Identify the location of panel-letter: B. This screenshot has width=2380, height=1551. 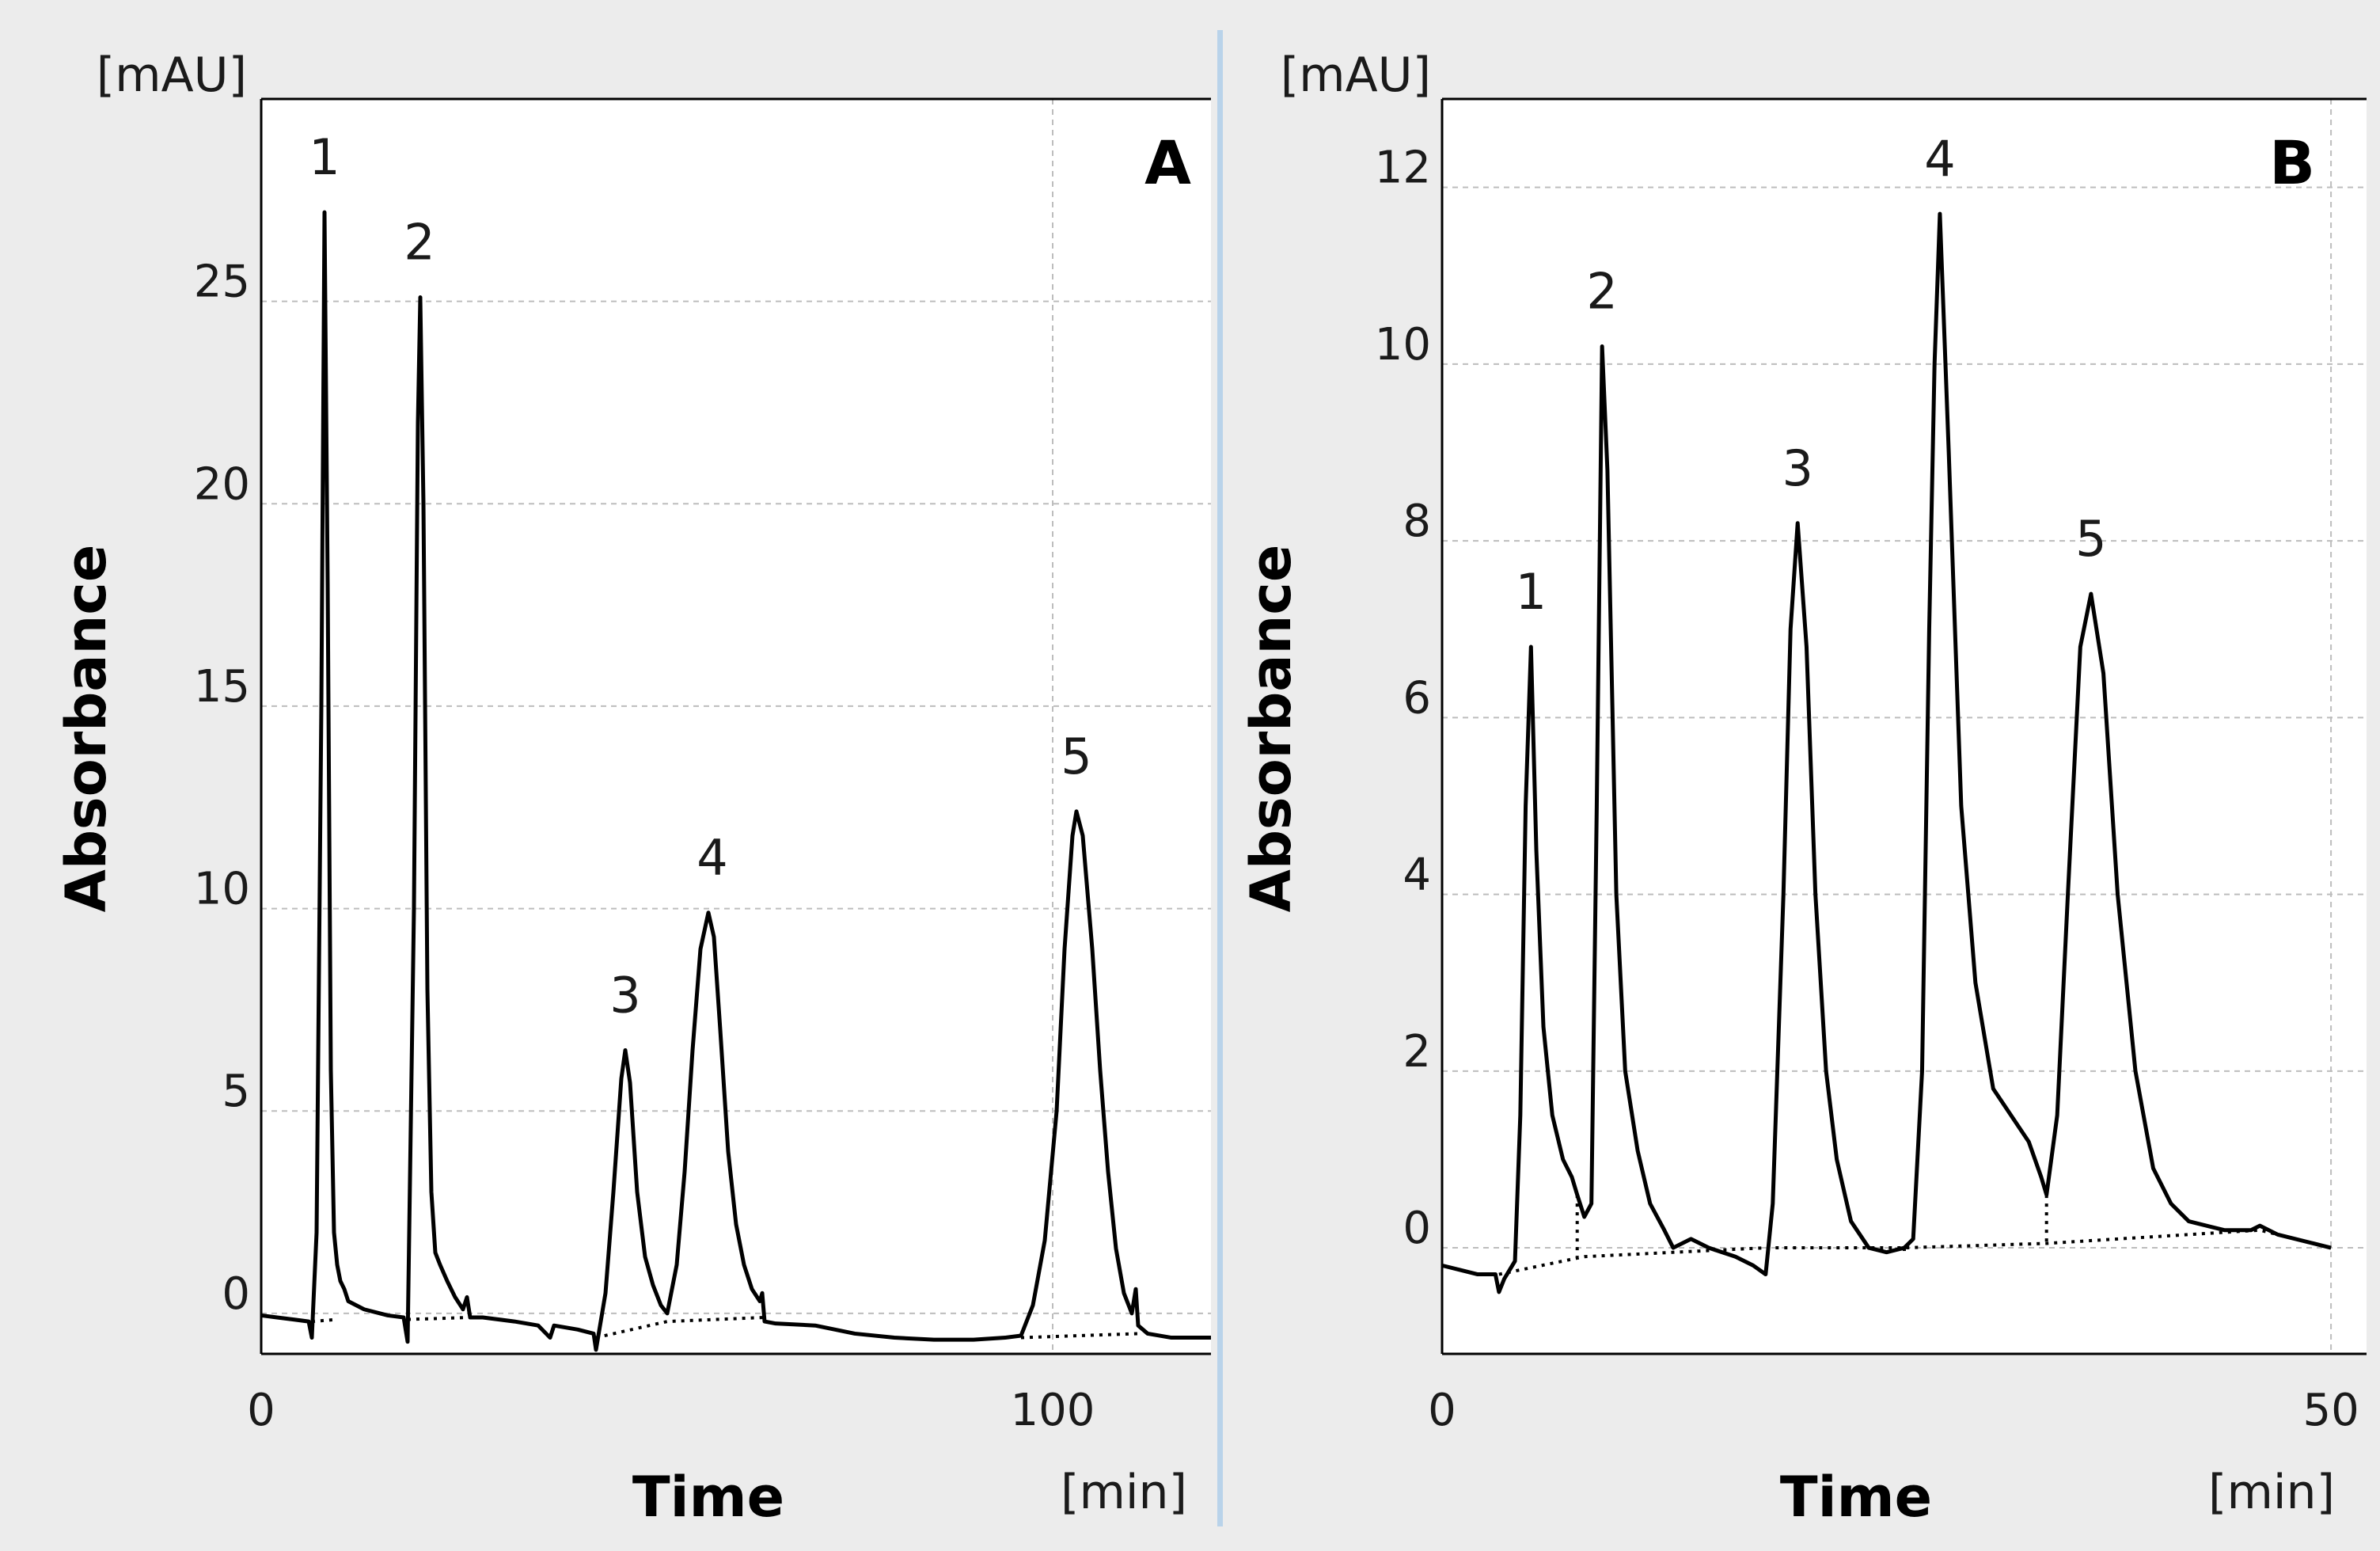
(2292, 162).